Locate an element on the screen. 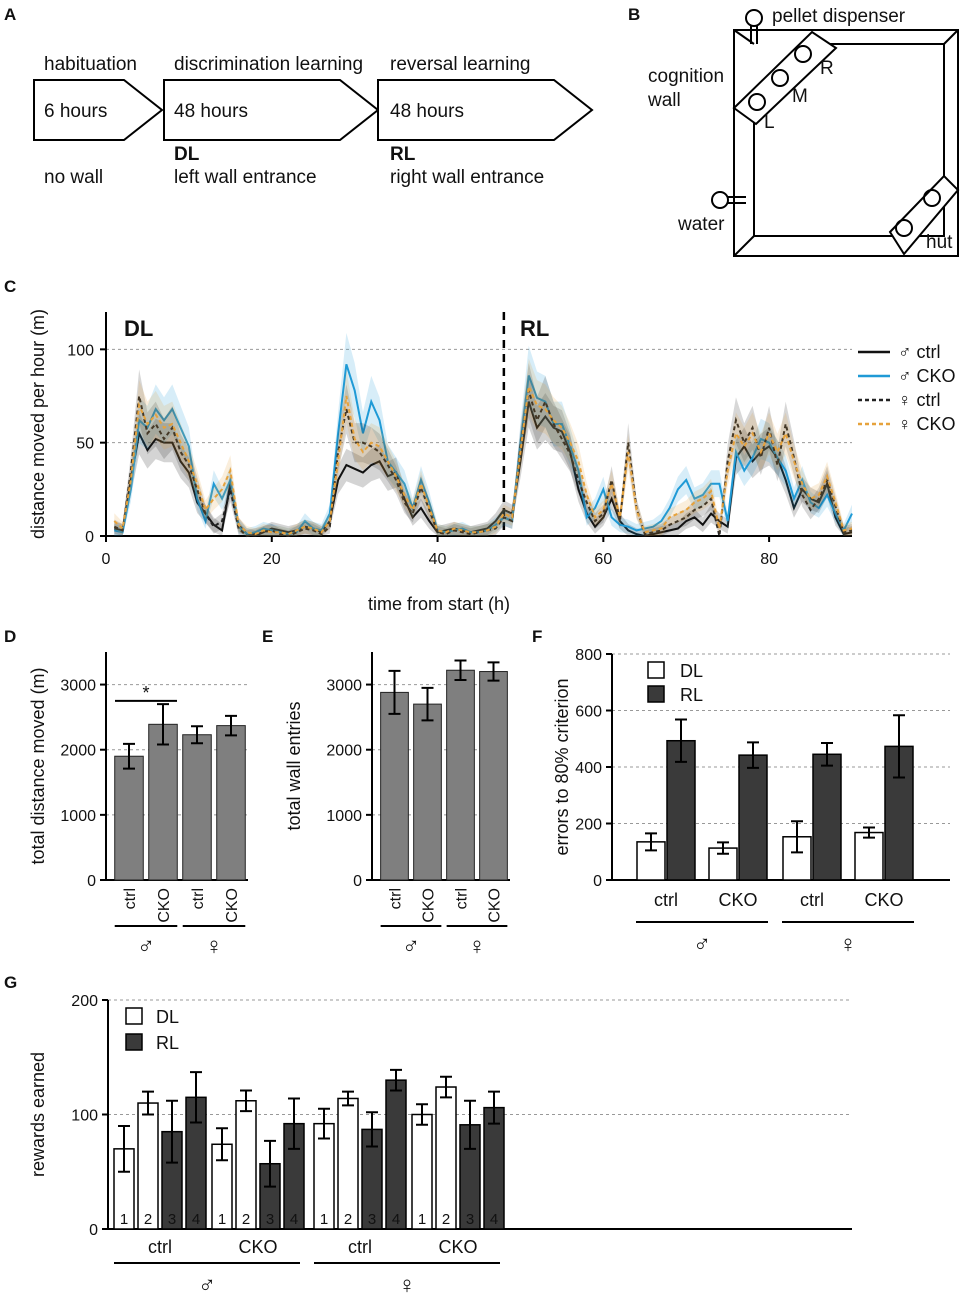 This screenshot has width=964, height=1300. x-tick-label-40: 40 is located at coordinates (438, 559).